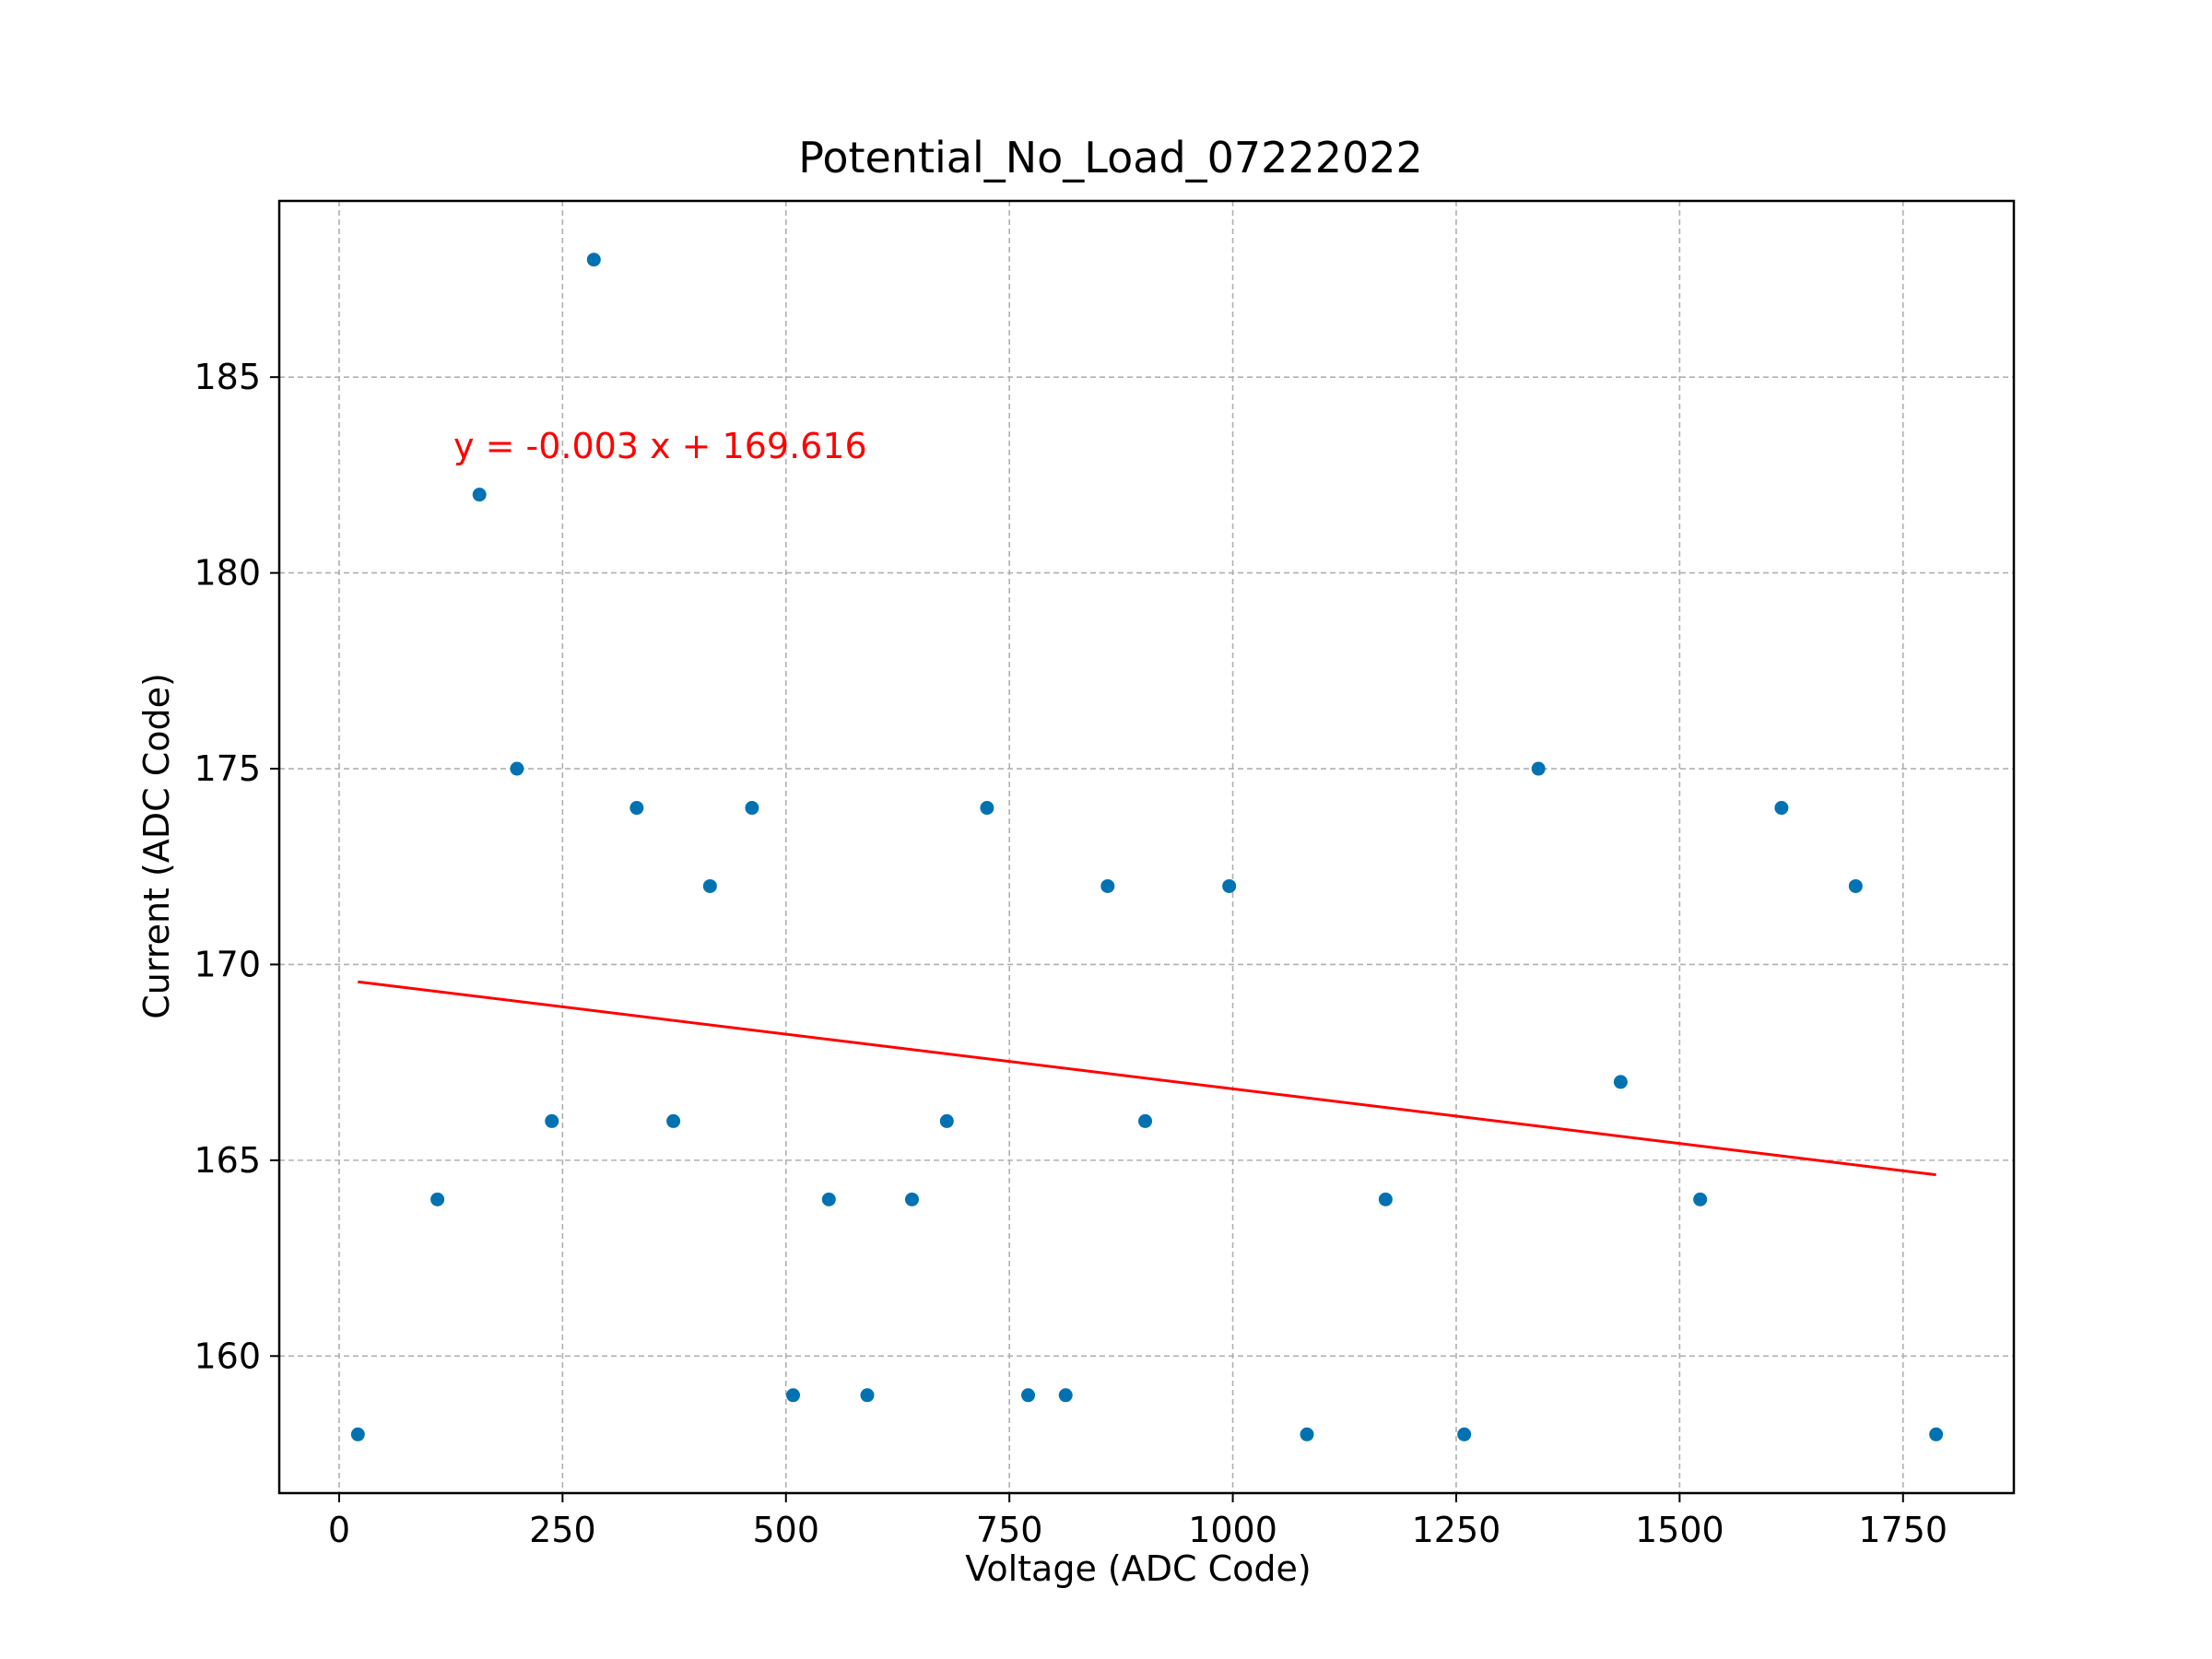 The image size is (2212, 1659). What do you see at coordinates (1902, 1530) in the screenshot?
I see `x-tick-label: 1750` at bounding box center [1902, 1530].